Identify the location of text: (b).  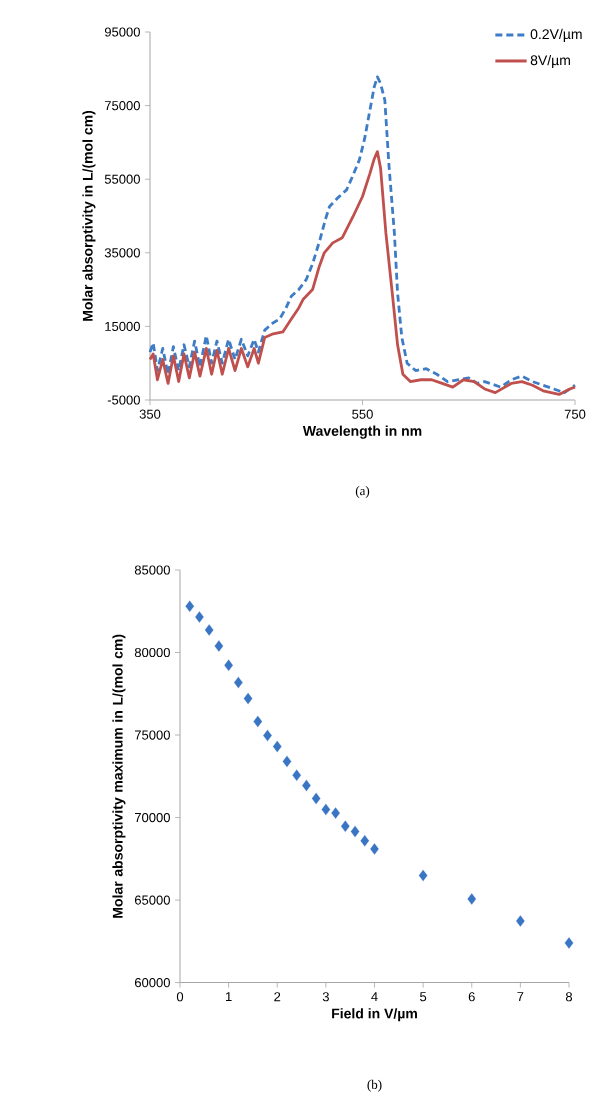
(374, 1085).